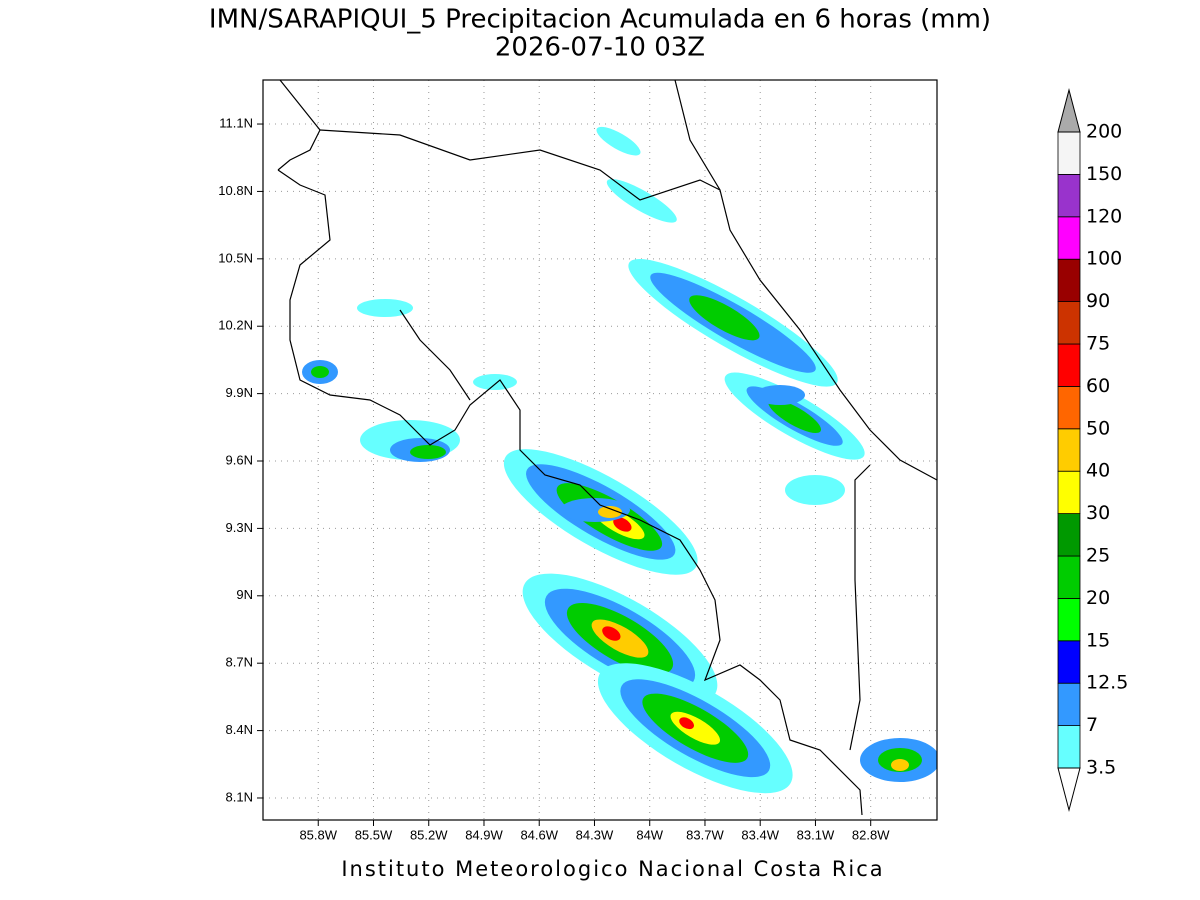 Image resolution: width=1200 pixels, height=900 pixels. What do you see at coordinates (484, 834) in the screenshot?
I see `x-tick-label: 84.9W` at bounding box center [484, 834].